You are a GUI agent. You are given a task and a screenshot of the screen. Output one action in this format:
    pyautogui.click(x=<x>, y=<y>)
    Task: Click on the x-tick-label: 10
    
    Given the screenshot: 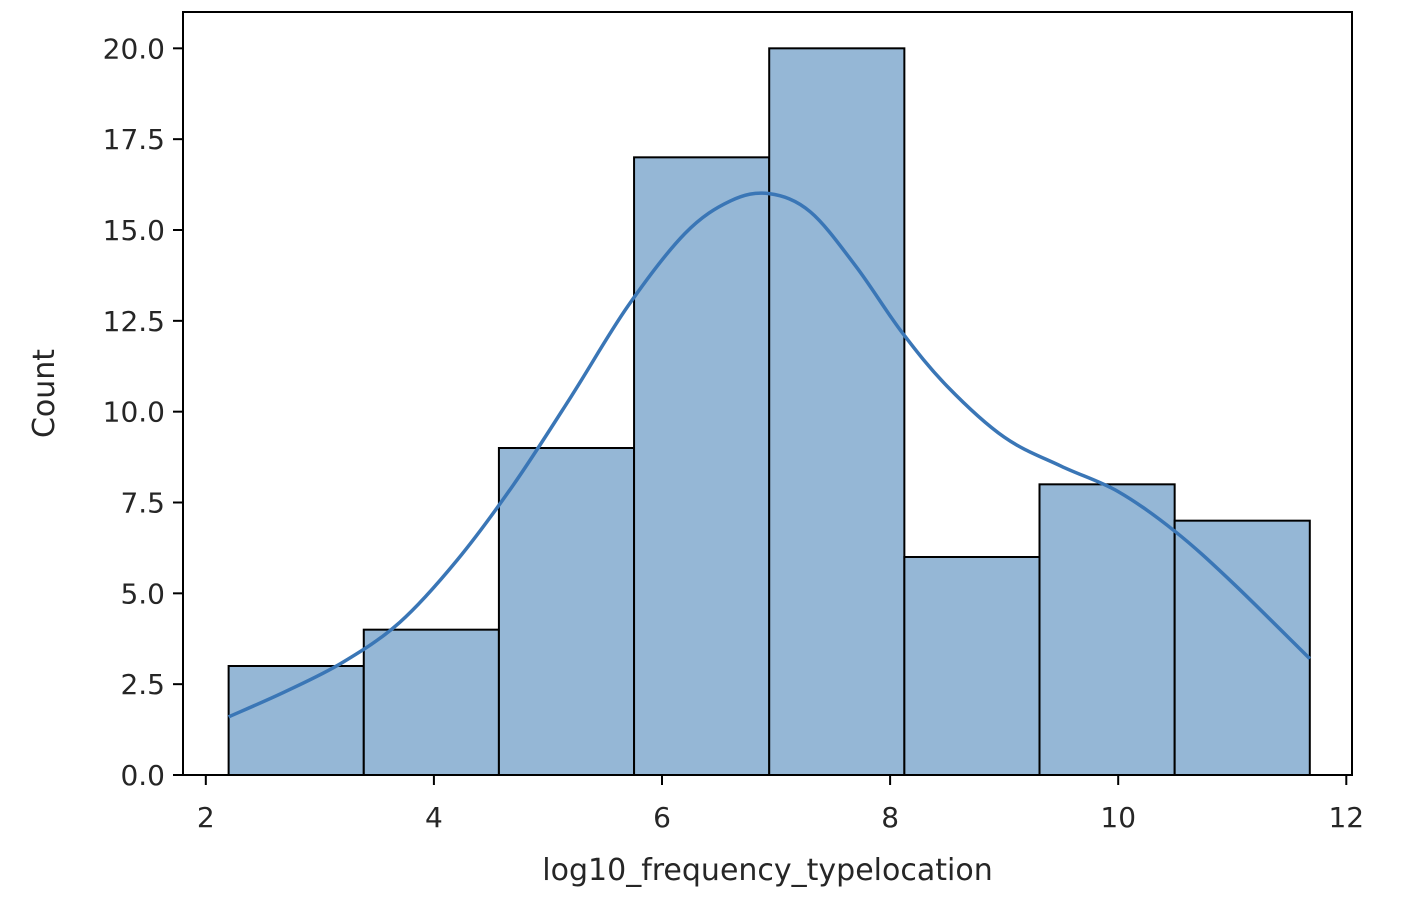 What is the action you would take?
    pyautogui.click(x=1118, y=817)
    